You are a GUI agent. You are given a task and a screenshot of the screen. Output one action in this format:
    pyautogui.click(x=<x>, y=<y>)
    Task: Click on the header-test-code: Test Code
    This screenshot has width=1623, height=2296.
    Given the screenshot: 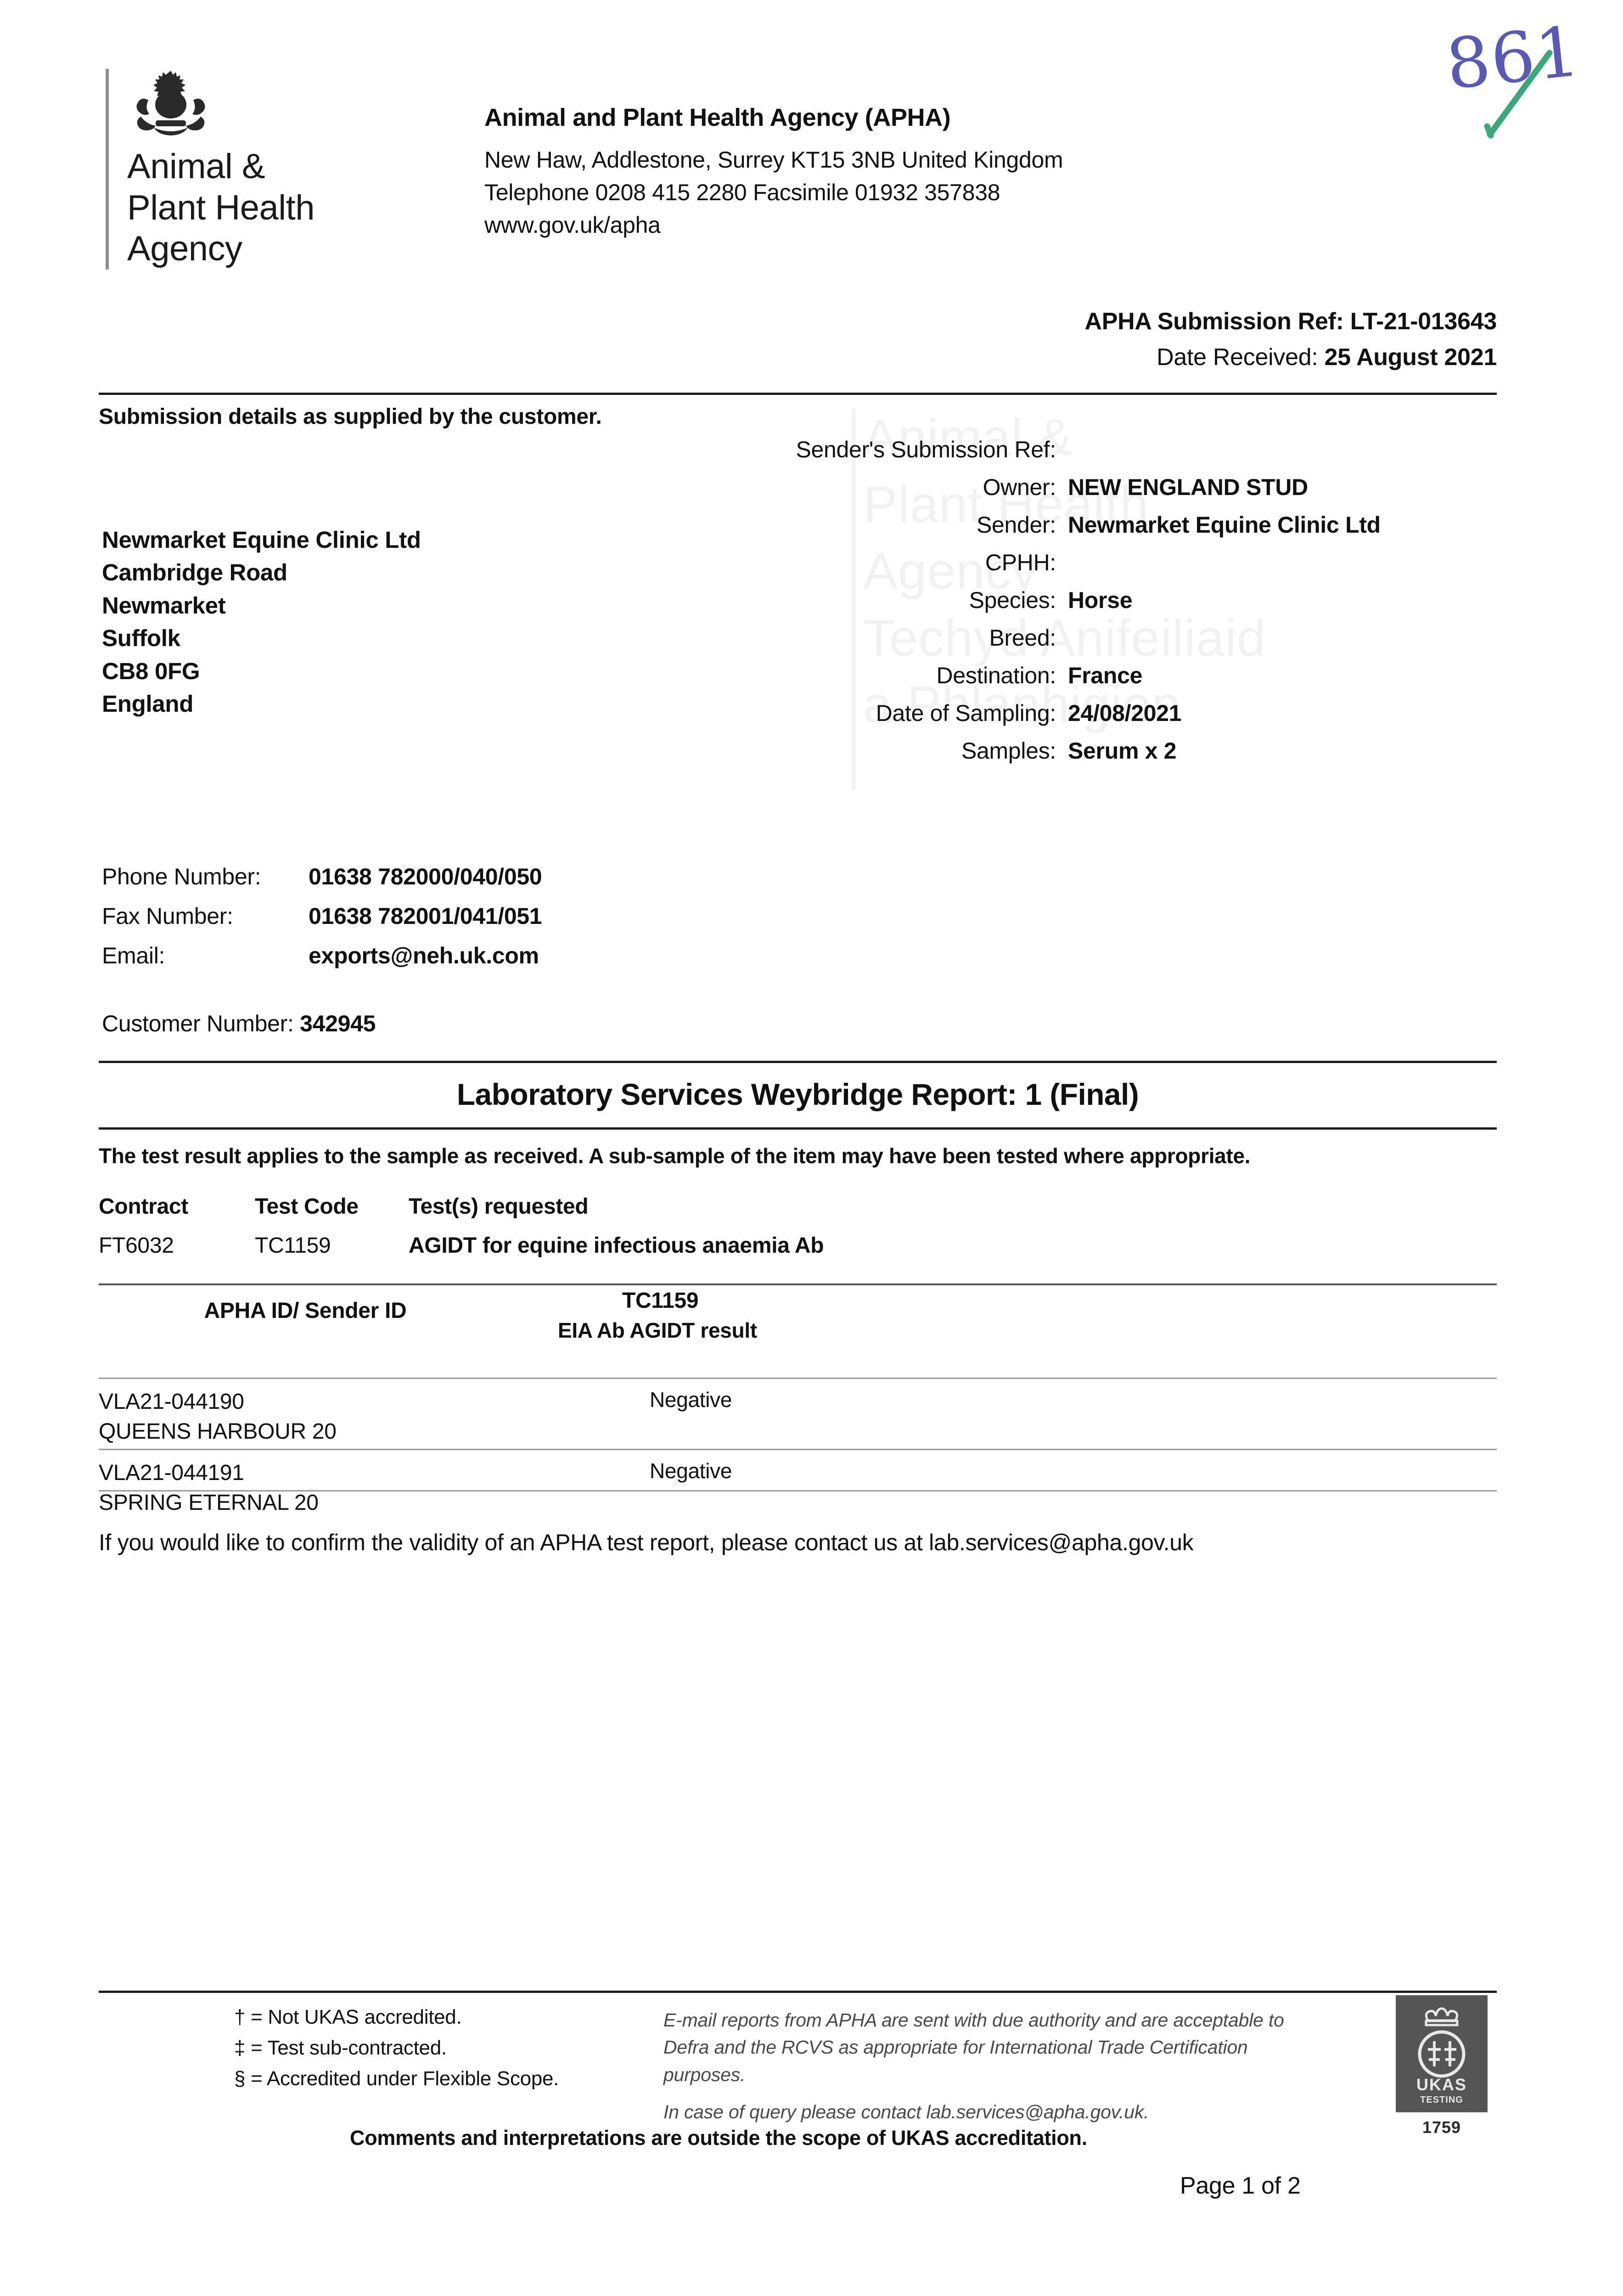 What is the action you would take?
    pyautogui.click(x=307, y=1207)
    